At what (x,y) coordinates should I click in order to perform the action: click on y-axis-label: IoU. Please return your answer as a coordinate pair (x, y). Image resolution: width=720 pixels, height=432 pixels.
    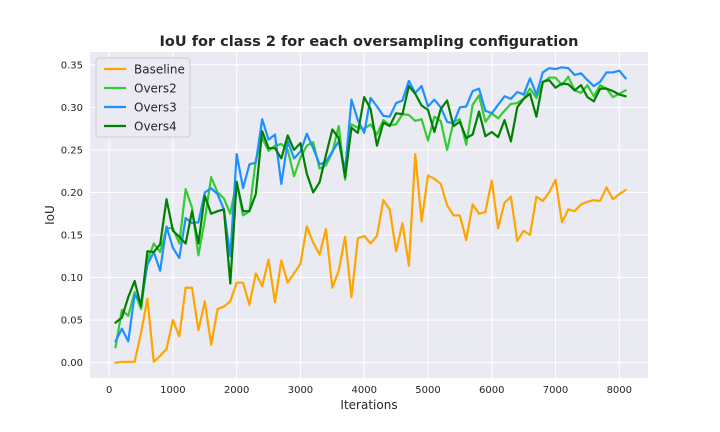
    Looking at the image, I should click on (50, 215).